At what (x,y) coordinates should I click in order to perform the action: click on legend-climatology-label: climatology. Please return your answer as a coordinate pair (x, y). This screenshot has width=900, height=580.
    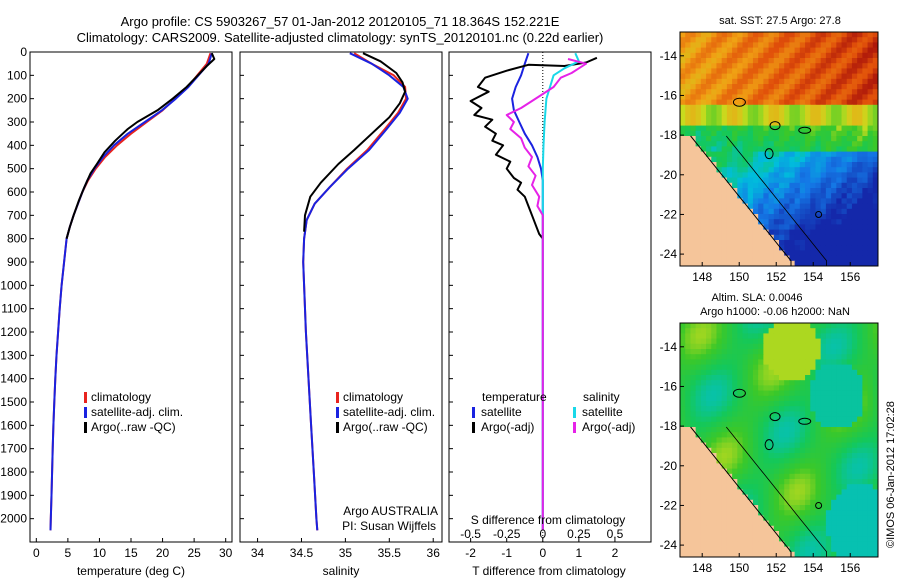
    Looking at the image, I should click on (121, 397).